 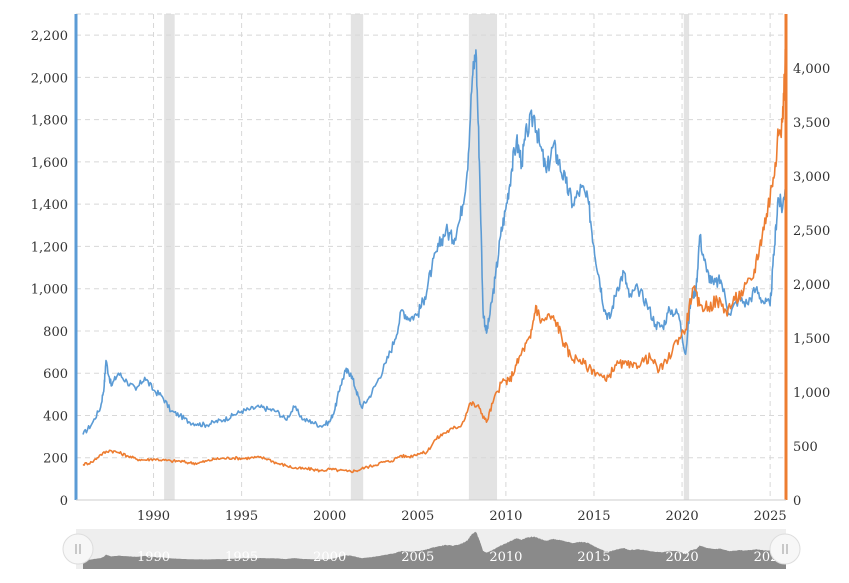 What do you see at coordinates (153, 516) in the screenshot?
I see `x-tick-label: 1990` at bounding box center [153, 516].